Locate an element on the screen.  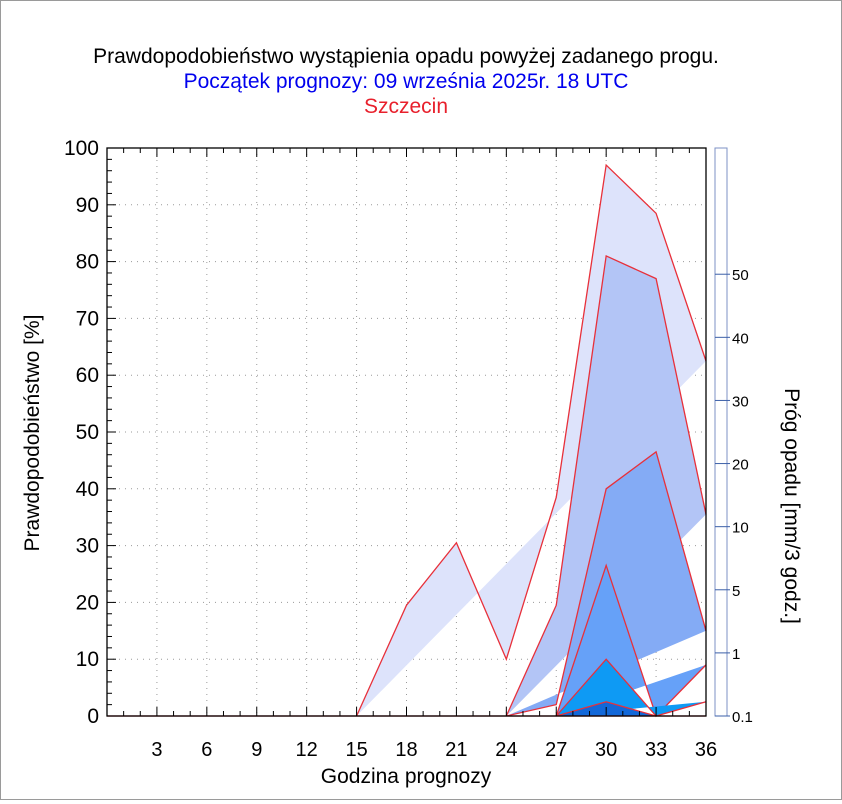
x-tick-label: 33 is located at coordinates (656, 750).